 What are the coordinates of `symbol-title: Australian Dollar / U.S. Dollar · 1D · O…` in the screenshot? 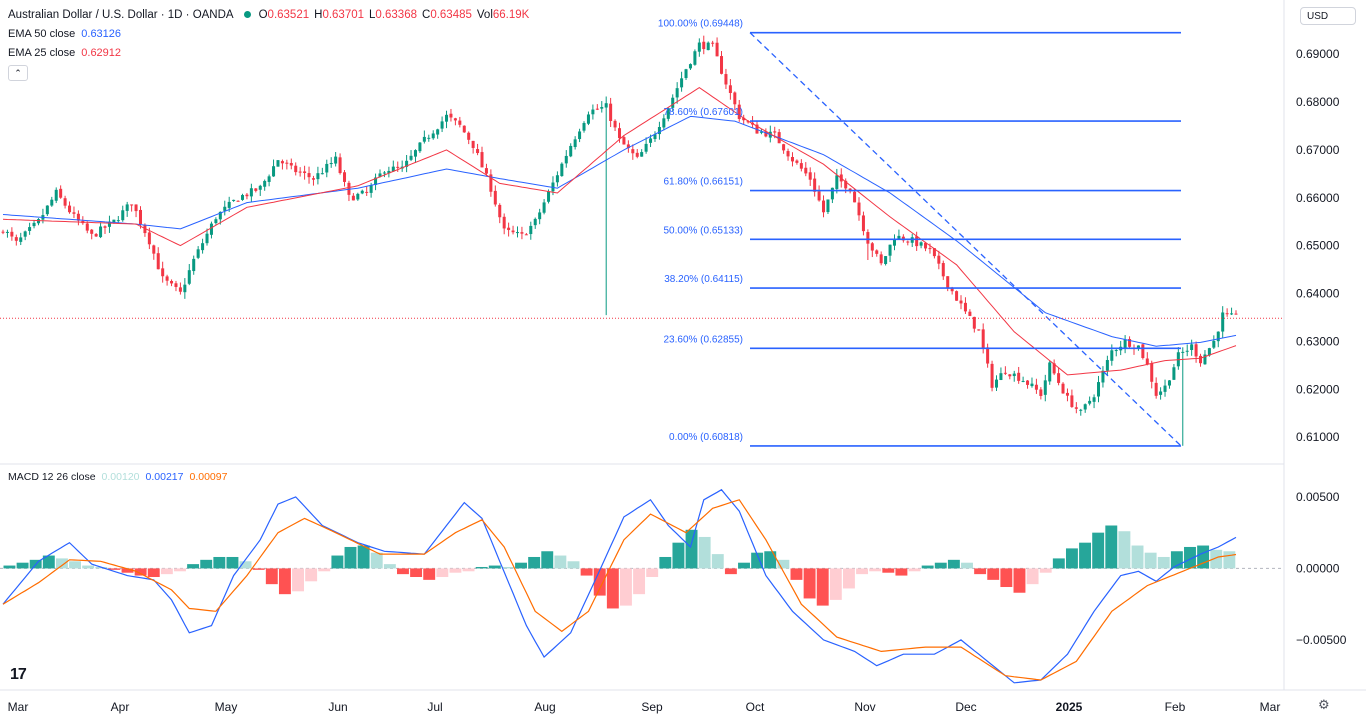 It's located at (121, 15).